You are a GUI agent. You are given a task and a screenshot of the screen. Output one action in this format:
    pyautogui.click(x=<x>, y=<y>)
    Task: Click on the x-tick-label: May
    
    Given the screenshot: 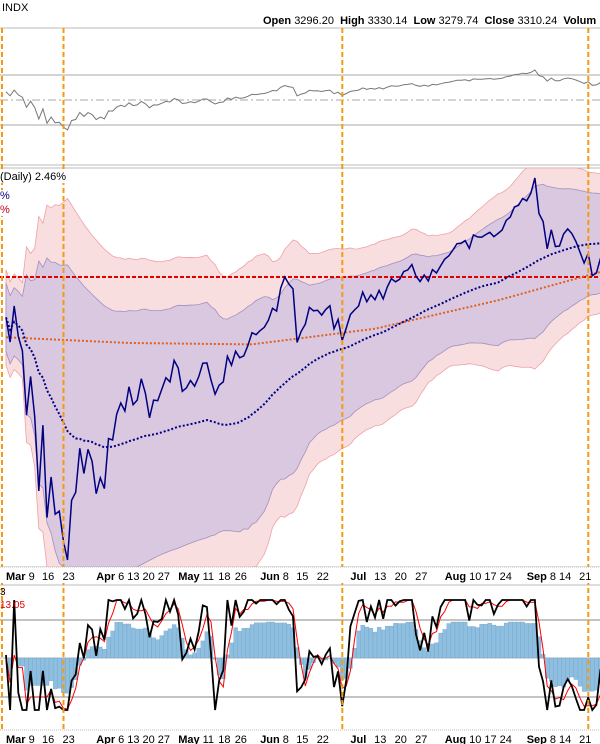 What is the action you would take?
    pyautogui.click(x=189, y=739)
    